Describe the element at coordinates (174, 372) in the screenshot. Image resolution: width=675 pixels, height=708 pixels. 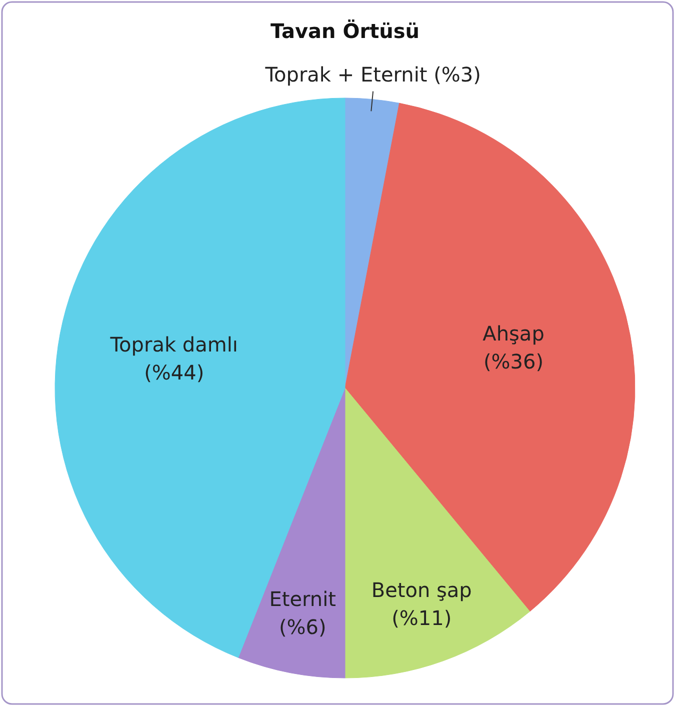
I see `data-label: (%44)` at that location.